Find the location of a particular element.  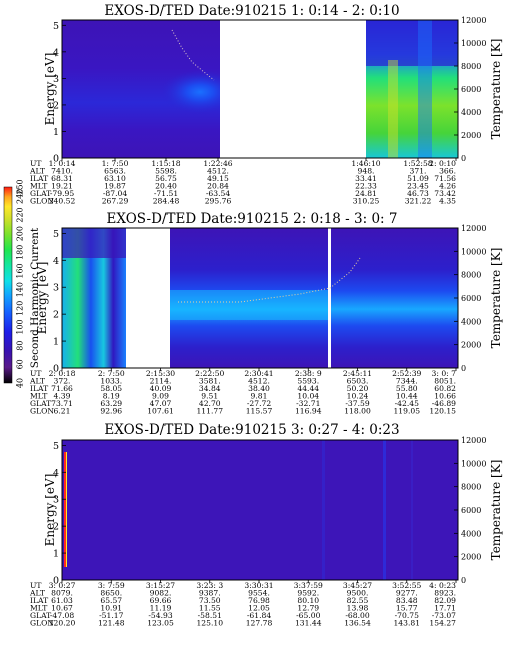

colorbar-tick-label: 220 is located at coordinates (20, 214).